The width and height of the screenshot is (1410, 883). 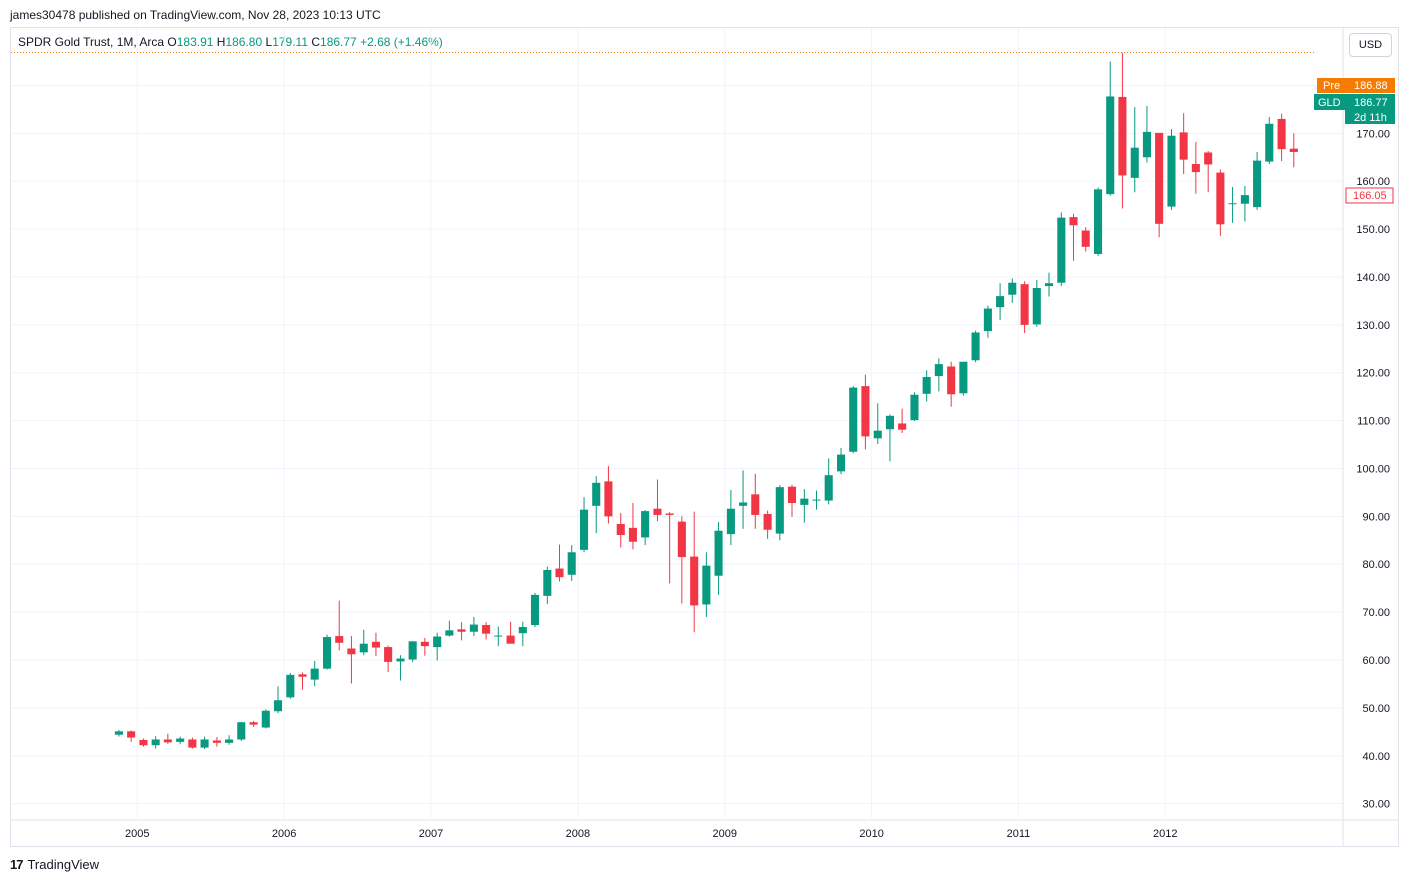 I want to click on legend-close-value: 186.77, so click(x=338, y=42).